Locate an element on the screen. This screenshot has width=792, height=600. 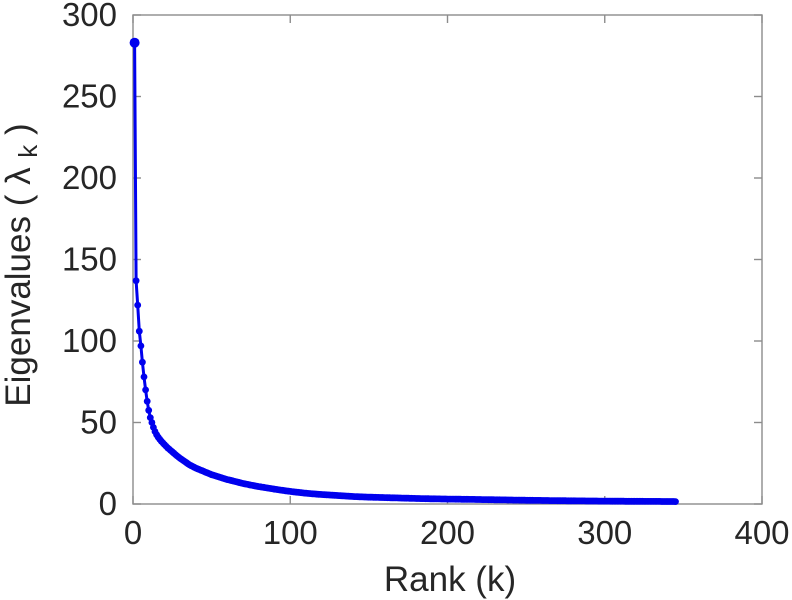
y-tick-label: 300 is located at coordinates (89, 16).